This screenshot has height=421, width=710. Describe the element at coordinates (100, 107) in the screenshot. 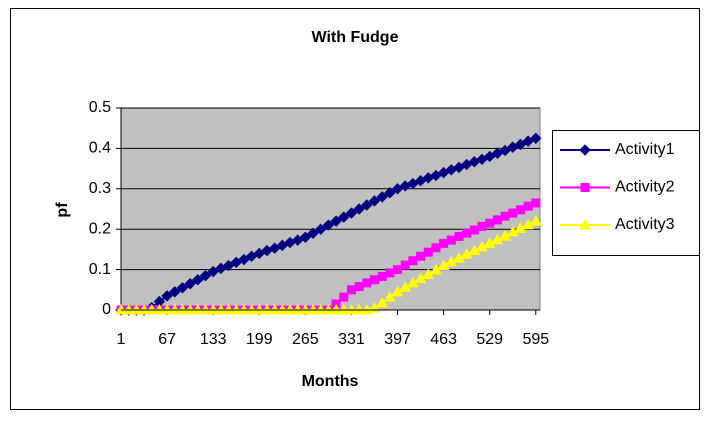

I see `y-tick-label: 0.5` at that location.